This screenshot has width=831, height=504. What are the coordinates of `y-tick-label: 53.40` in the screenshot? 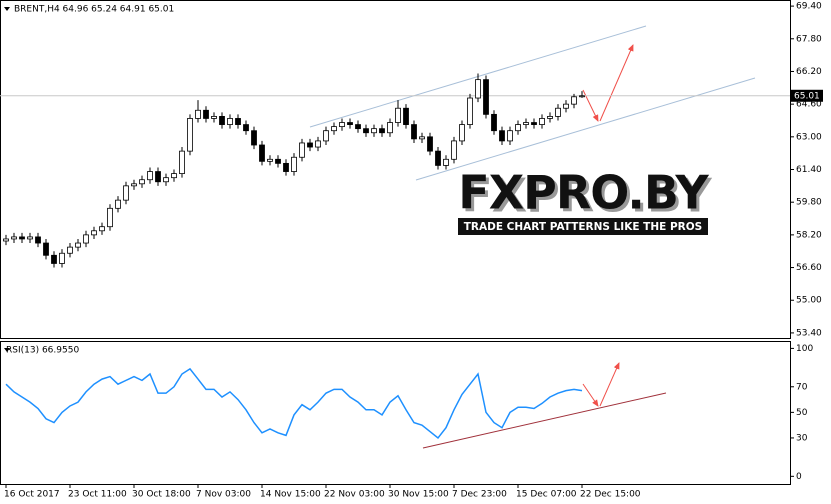 It's located at (809, 333).